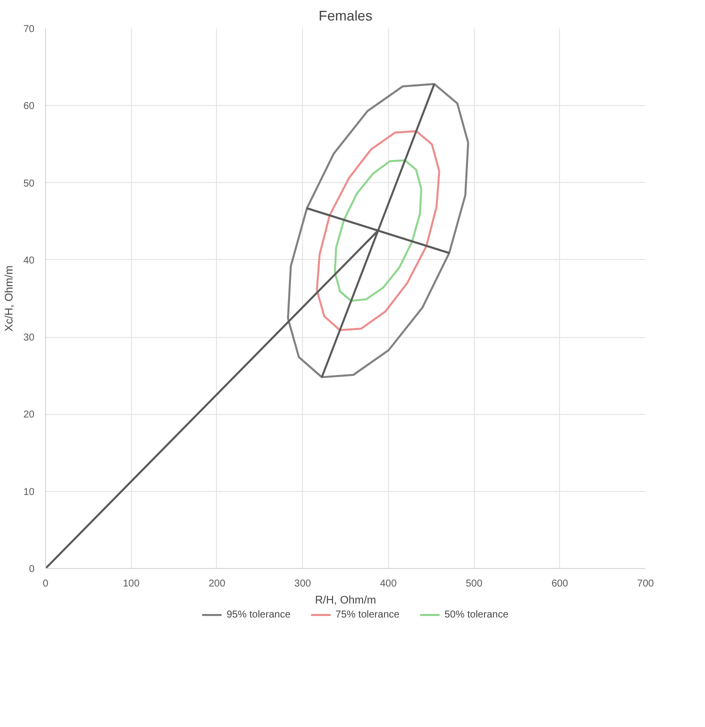 This screenshot has height=727, width=705. Describe the element at coordinates (474, 584) in the screenshot. I see `x-tick-label: 500` at that location.